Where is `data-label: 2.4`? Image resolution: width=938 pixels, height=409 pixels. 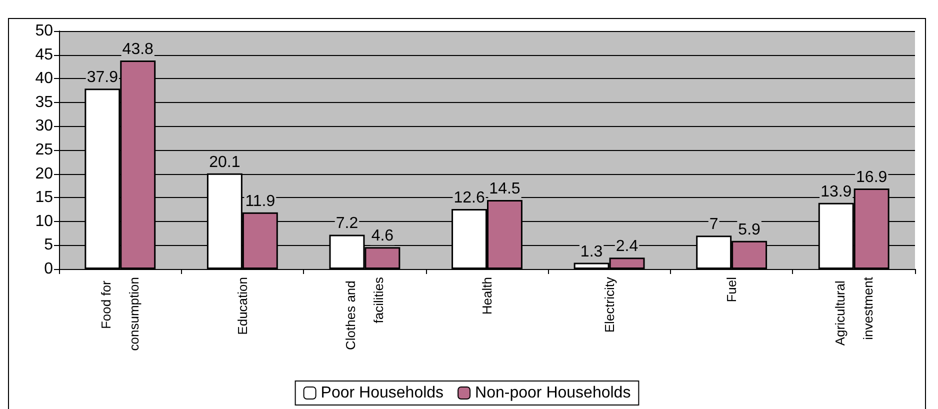 data-label: 2.4 is located at coordinates (627, 247).